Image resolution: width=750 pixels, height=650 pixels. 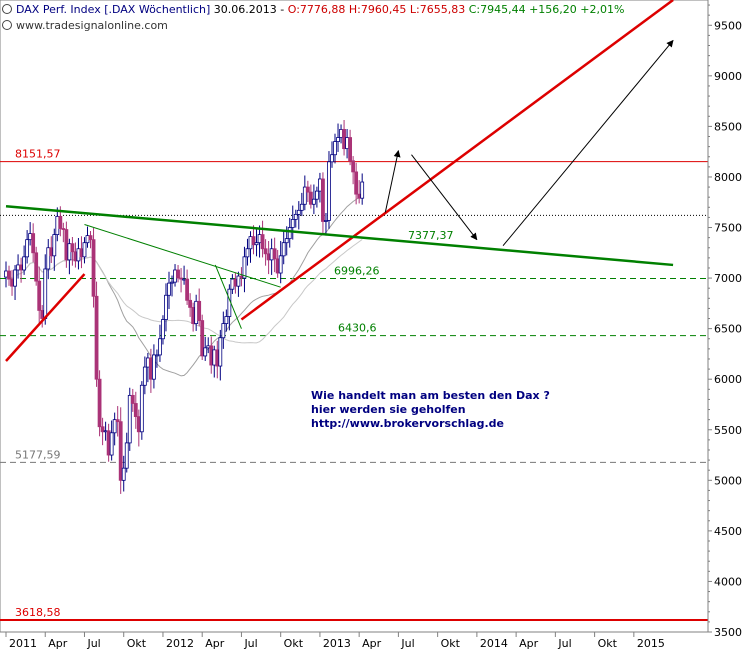 What do you see at coordinates (728, 531) in the screenshot?
I see `y-tick-label: 4500` at bounding box center [728, 531].